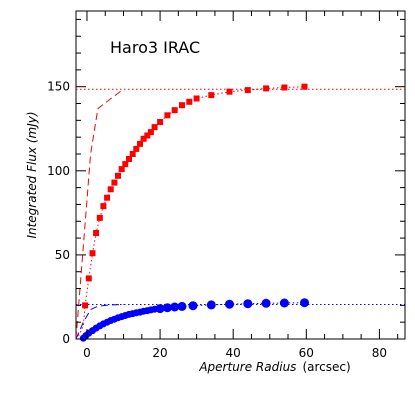 The width and height of the screenshot is (415, 415). I want to click on x-axis-label: Aperture Radius (arcsec), so click(274, 367).